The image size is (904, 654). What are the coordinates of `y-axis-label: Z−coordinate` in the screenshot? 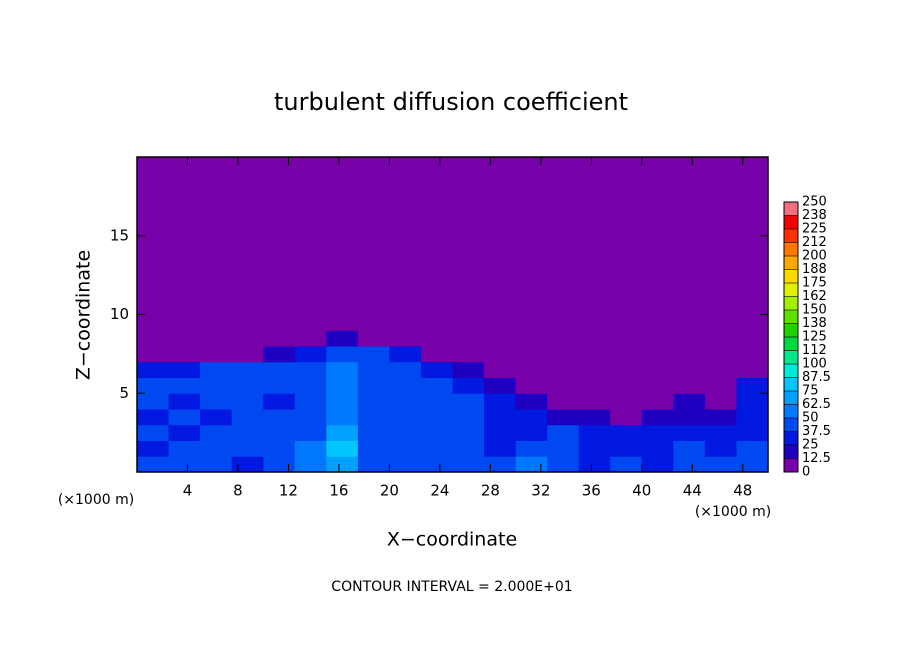 It's located at (84, 315).